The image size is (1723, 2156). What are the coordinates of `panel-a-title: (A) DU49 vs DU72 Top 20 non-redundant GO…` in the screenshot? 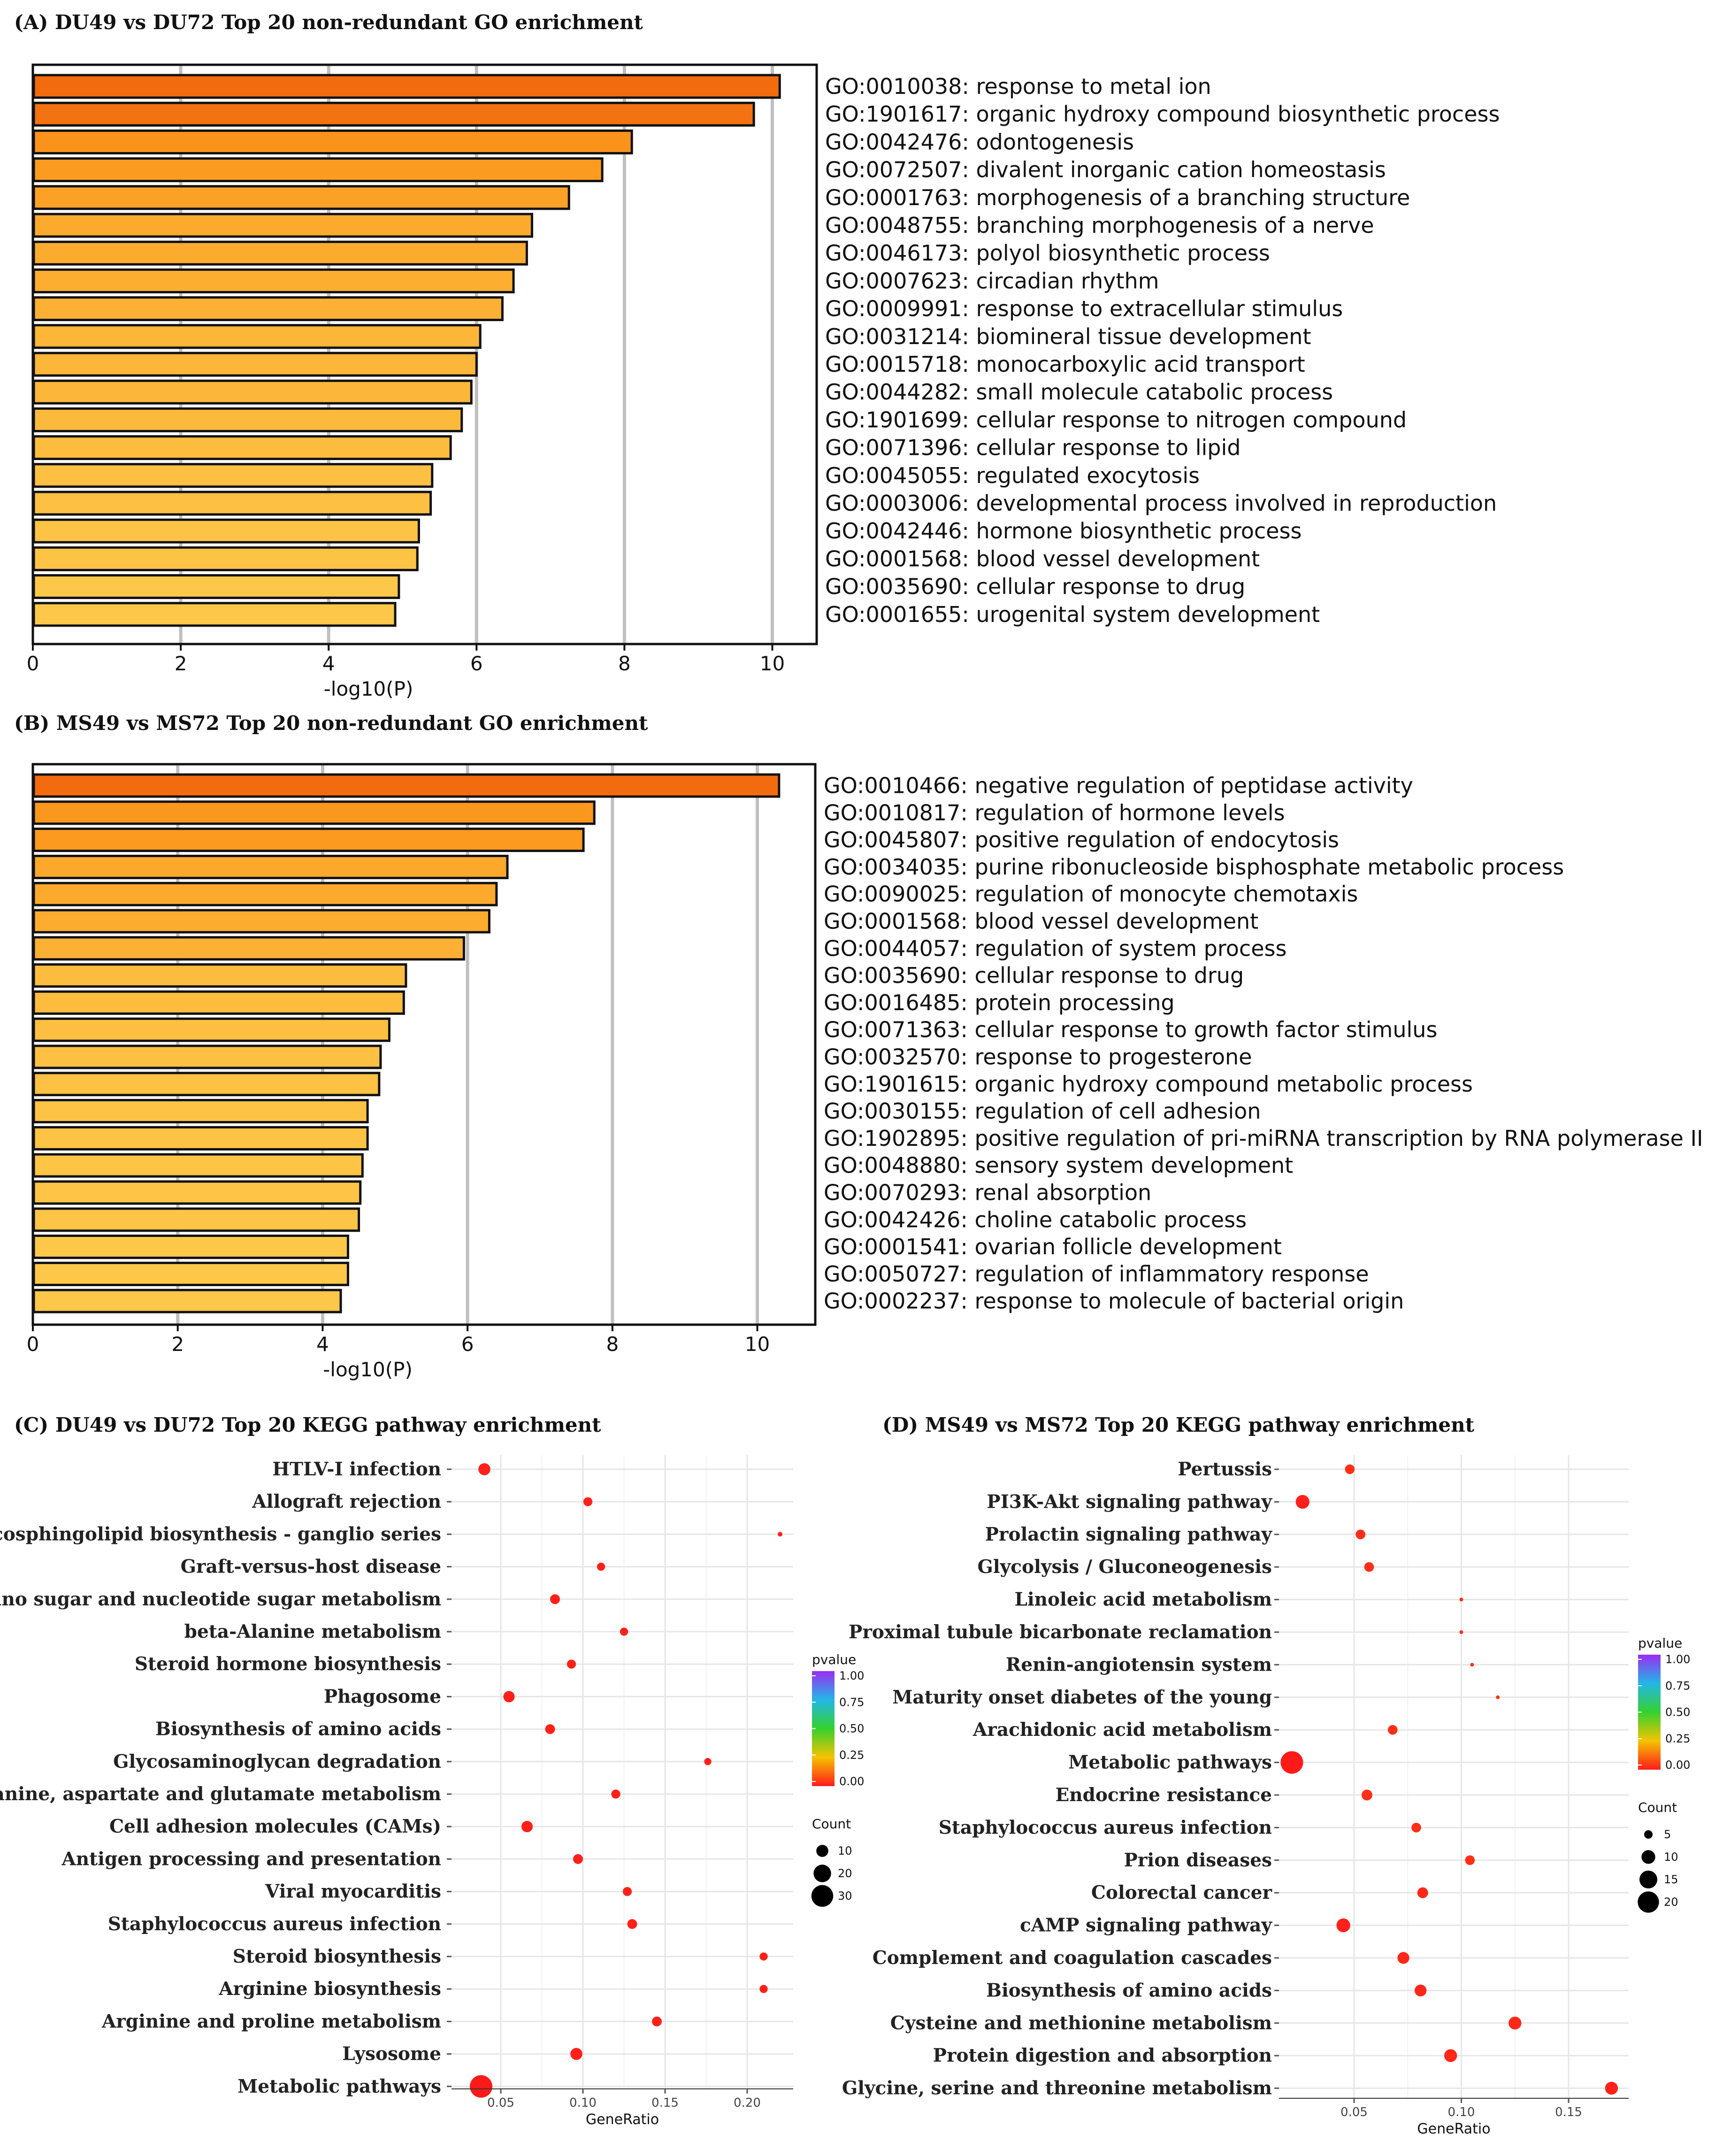 It's located at (328, 23).